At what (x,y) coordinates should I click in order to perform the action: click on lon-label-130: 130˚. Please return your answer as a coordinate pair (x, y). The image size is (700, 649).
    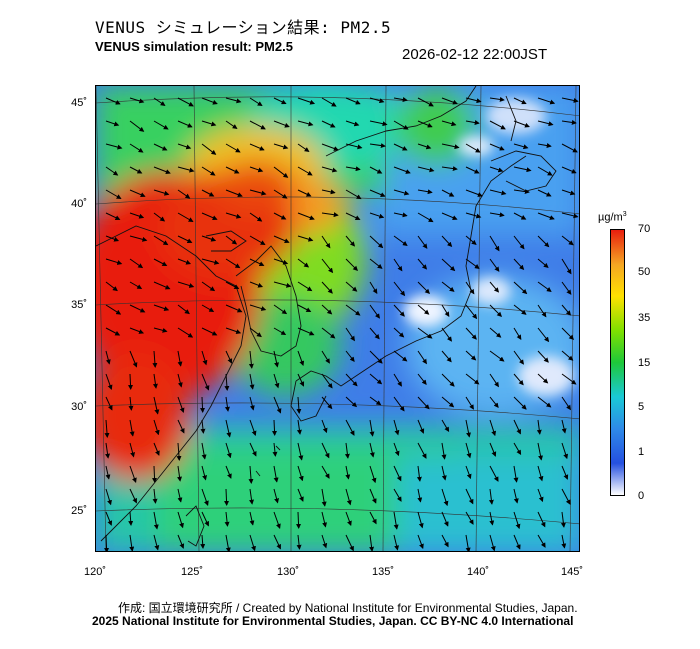
    Looking at the image, I should click on (288, 572).